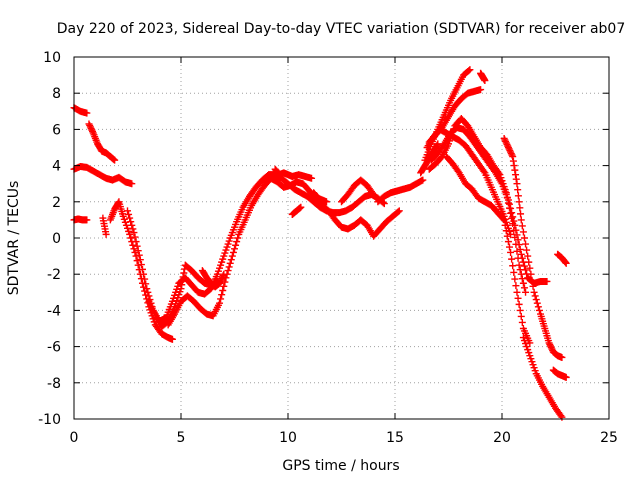 This screenshot has width=640, height=480. Describe the element at coordinates (293, 173) in the screenshot. I see `series-arc-k` at that location.